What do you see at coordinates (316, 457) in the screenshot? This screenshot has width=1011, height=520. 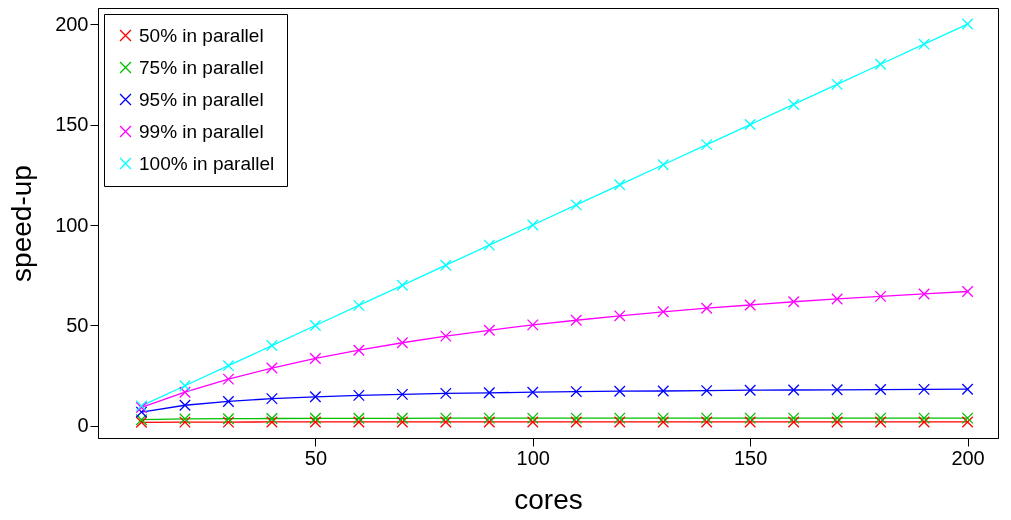 I see `x-tick-label: 50` at bounding box center [316, 457].